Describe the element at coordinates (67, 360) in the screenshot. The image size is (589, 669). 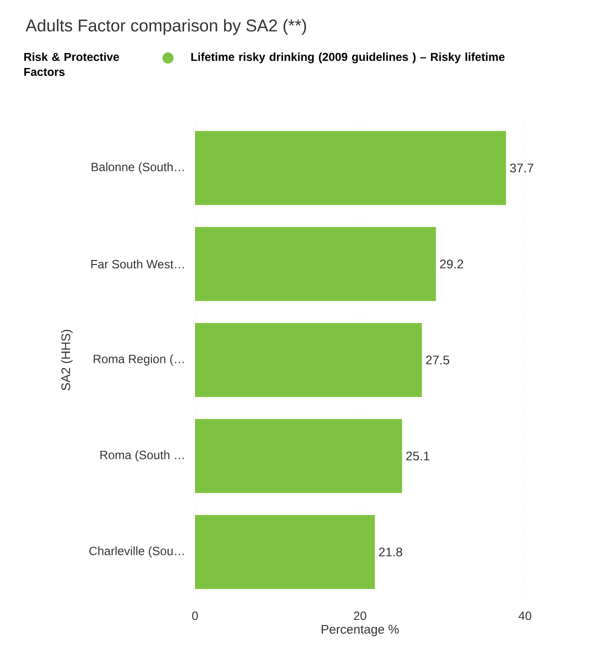
I see `y-axis-title: SA2 (HHS)` at that location.